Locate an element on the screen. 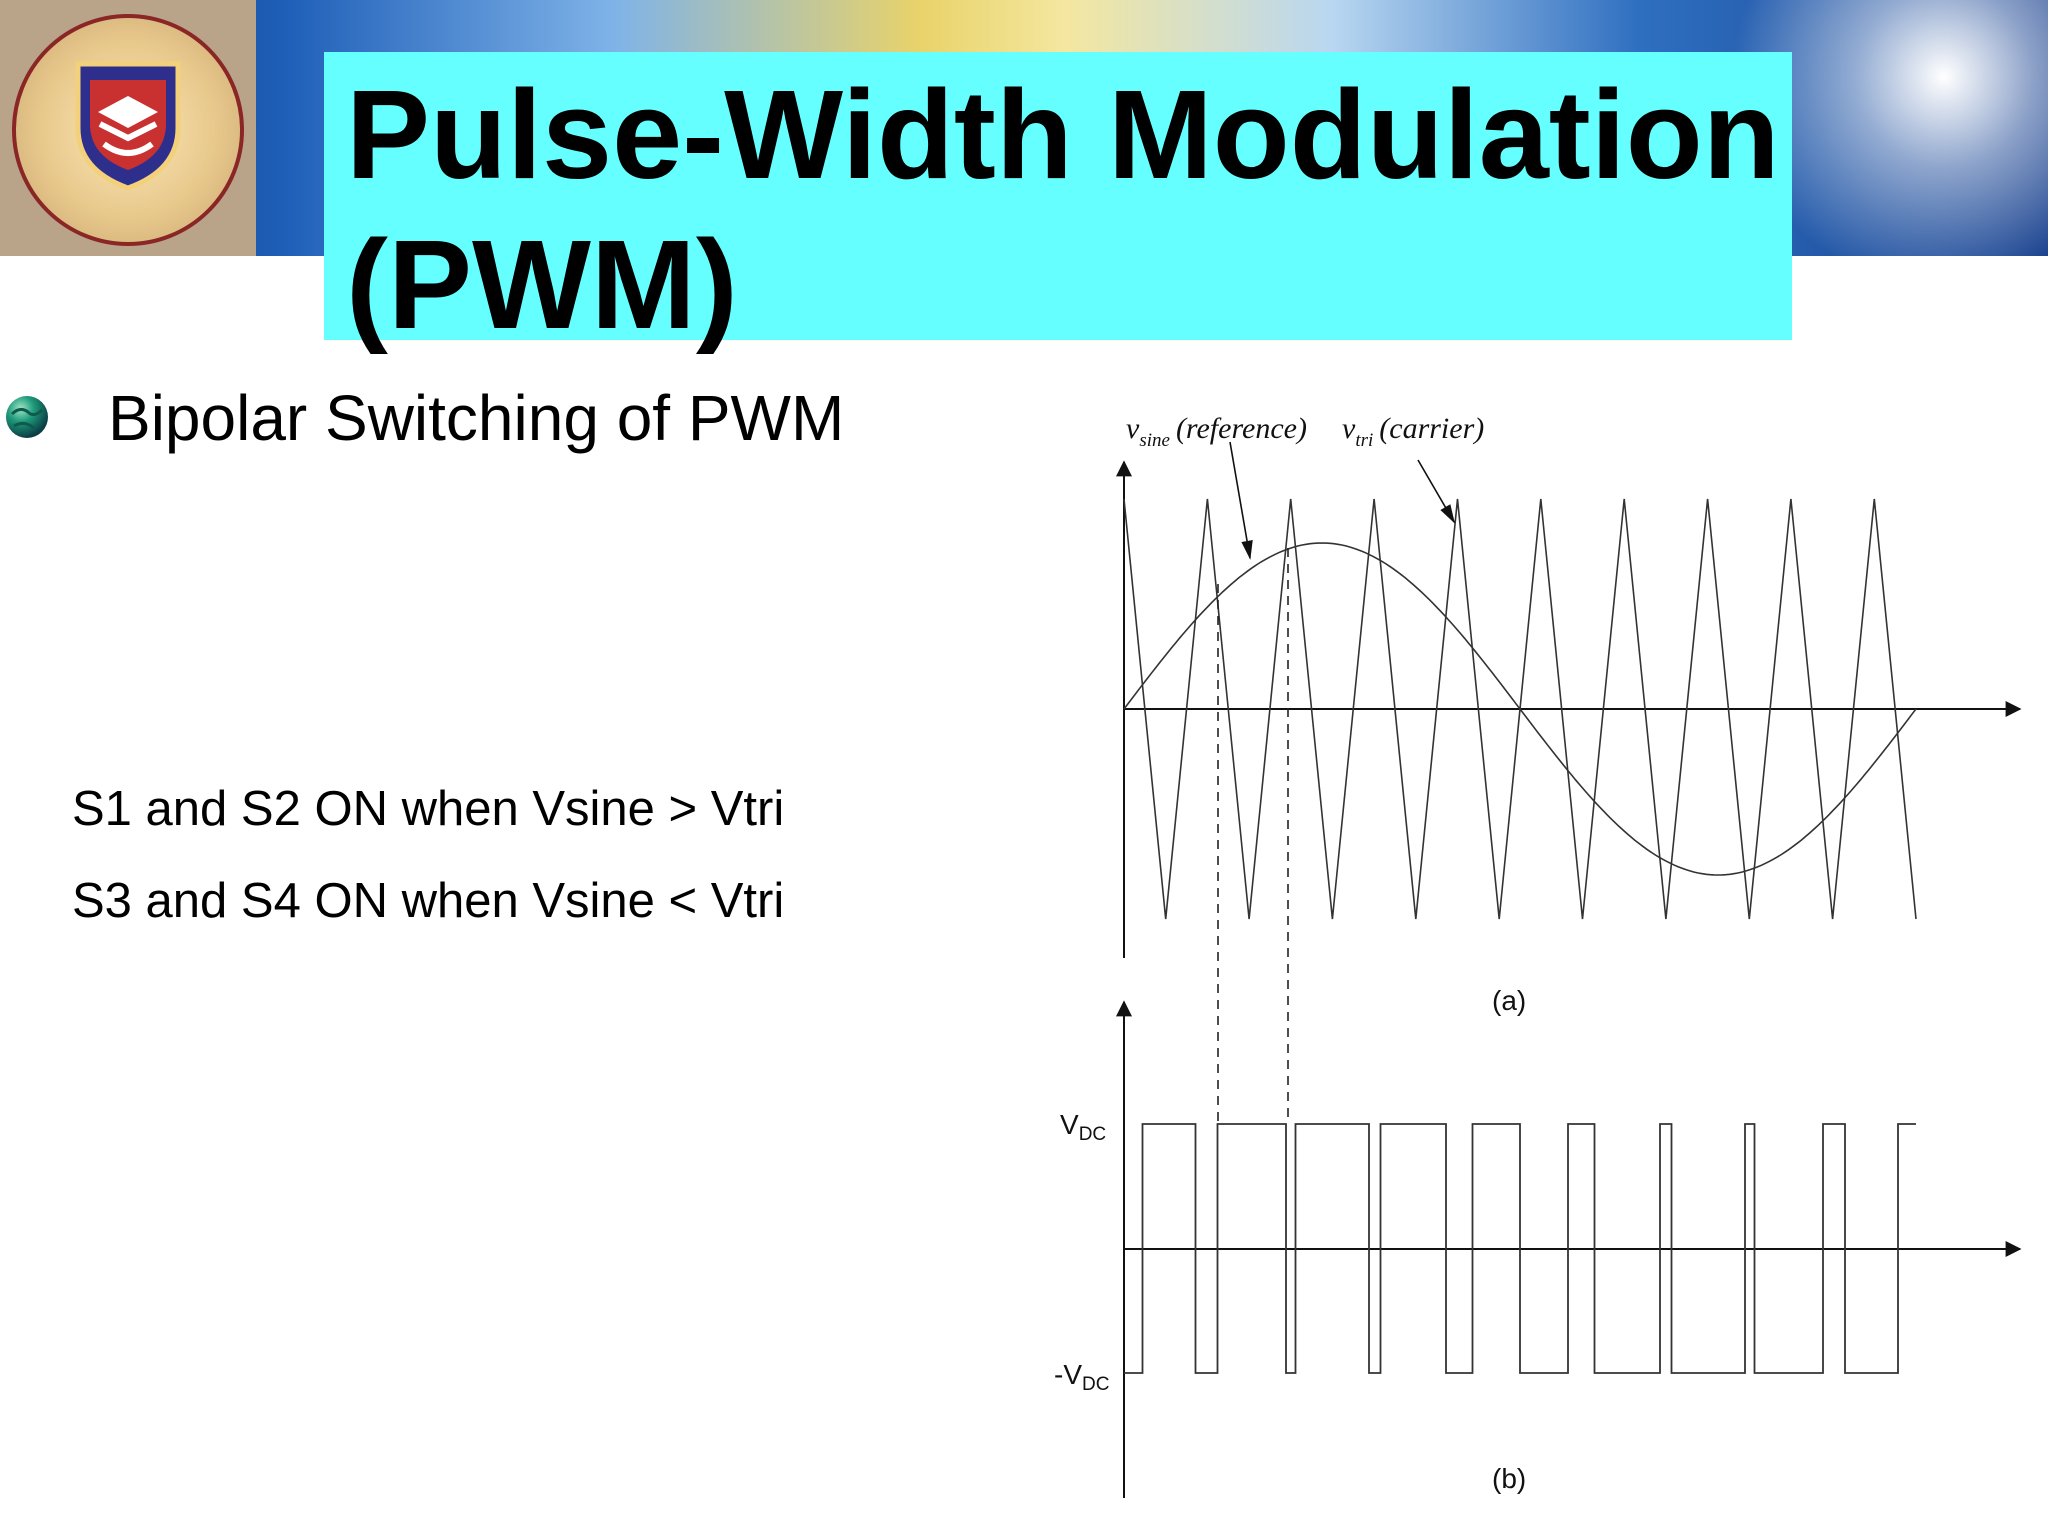  title-background is located at coordinates (1058, 196).